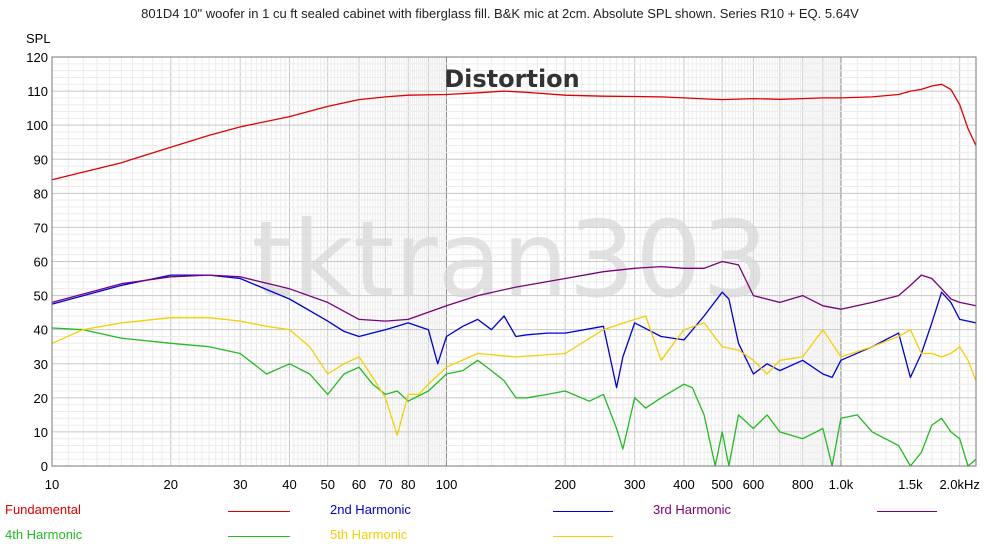  I want to click on x-tick-label: 20, so click(171, 484).